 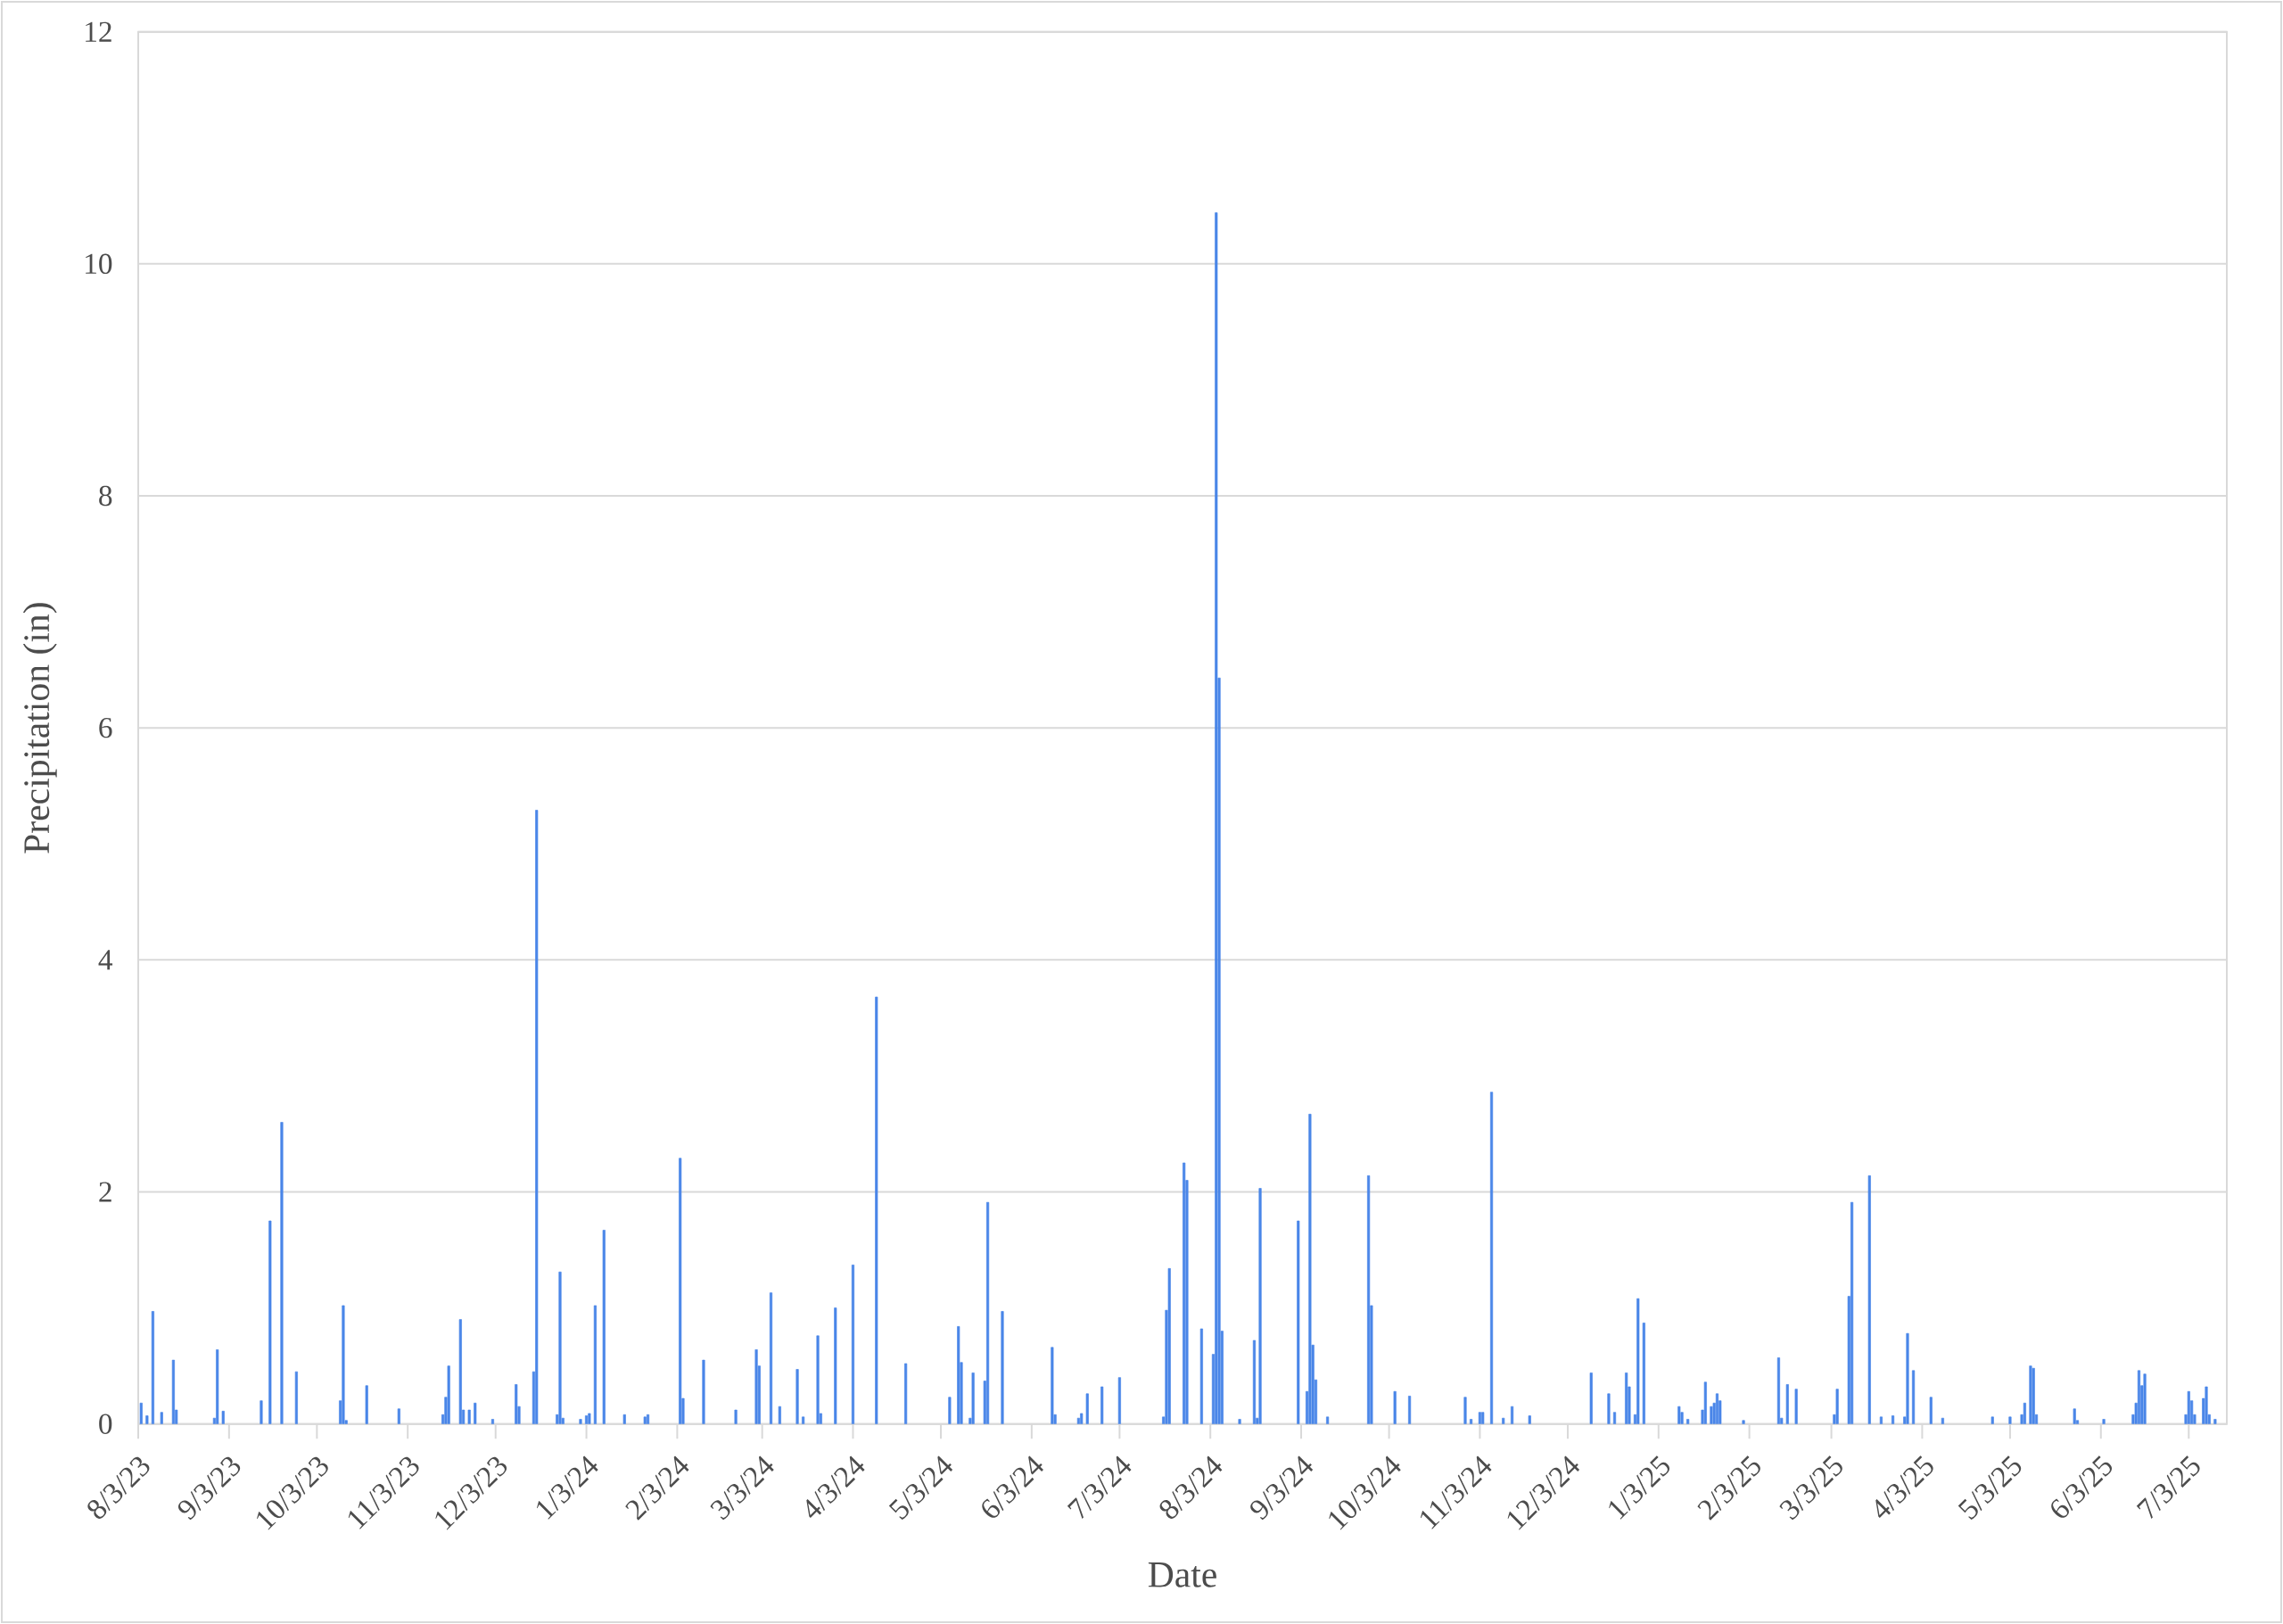 I want to click on x-axis-title: Date, so click(x=1182, y=1574).